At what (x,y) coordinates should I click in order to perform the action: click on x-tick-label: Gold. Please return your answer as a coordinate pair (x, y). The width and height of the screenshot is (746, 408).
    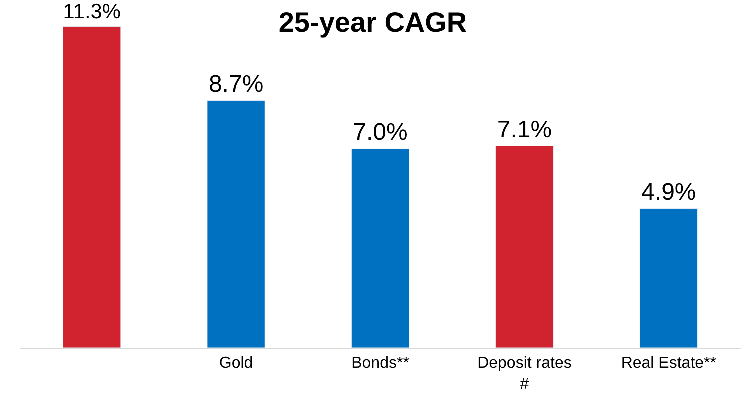
    Looking at the image, I should click on (236, 363).